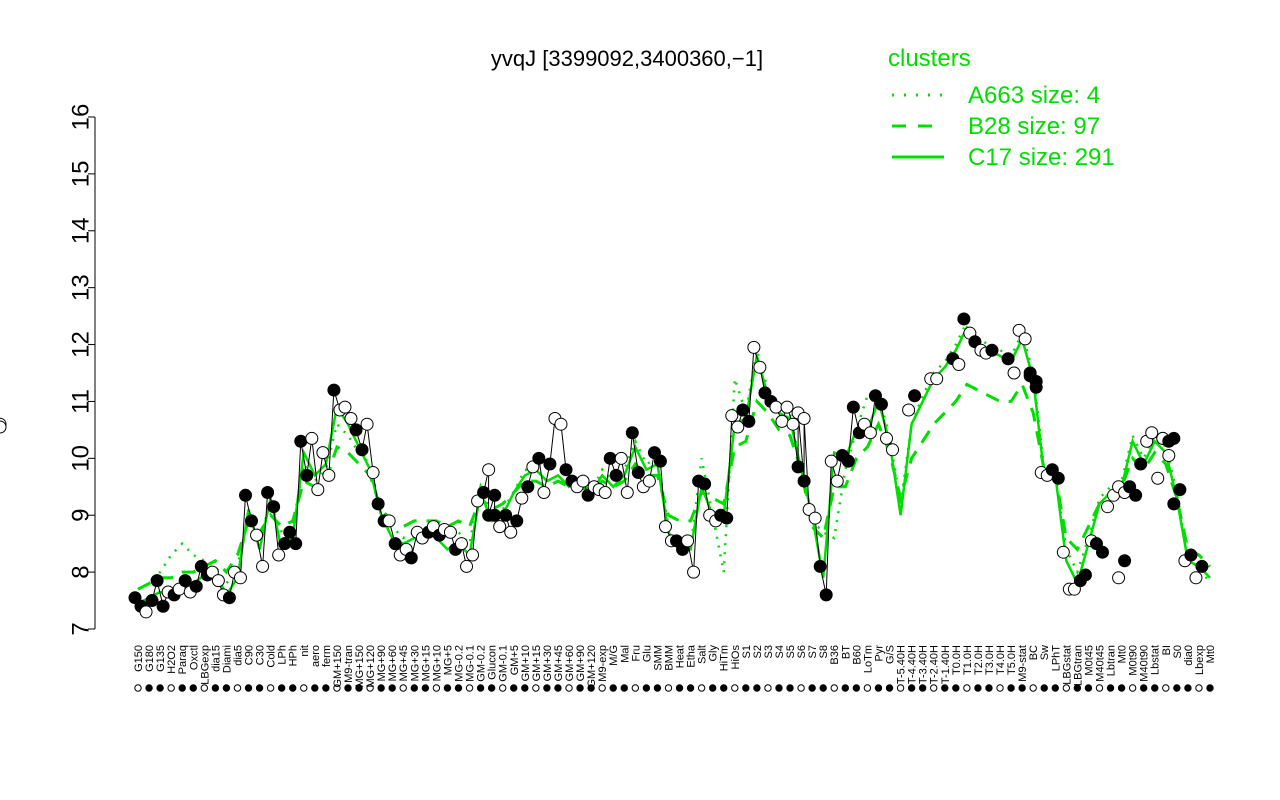 The image size is (1280, 800). Describe the element at coordinates (559, 663) in the screenshot. I see `x-tick-label: GM+45` at that location.